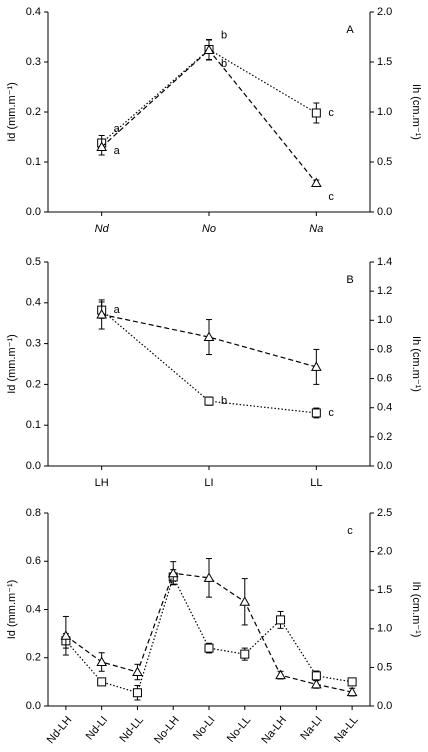  Describe the element at coordinates (60, 730) in the screenshot. I see `x-tick-label: Nd-LH` at that location.